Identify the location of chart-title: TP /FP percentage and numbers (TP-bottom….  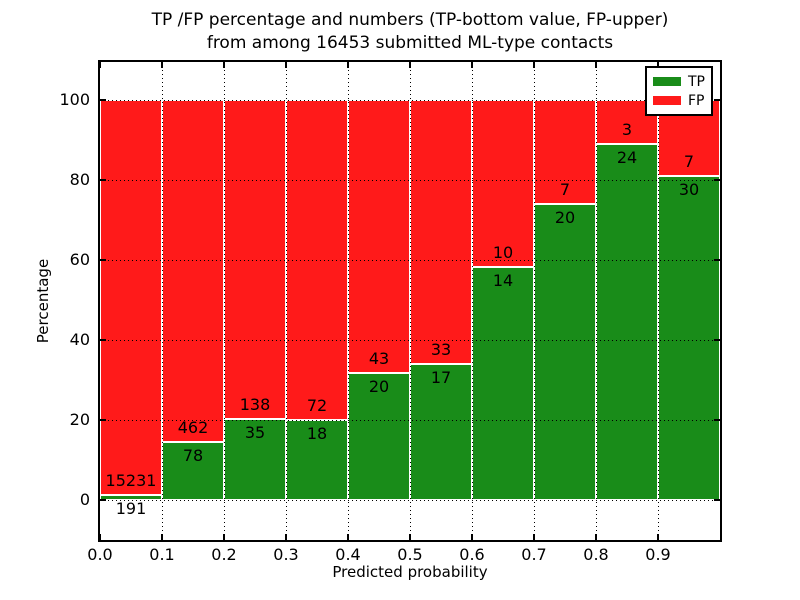
(410, 32).